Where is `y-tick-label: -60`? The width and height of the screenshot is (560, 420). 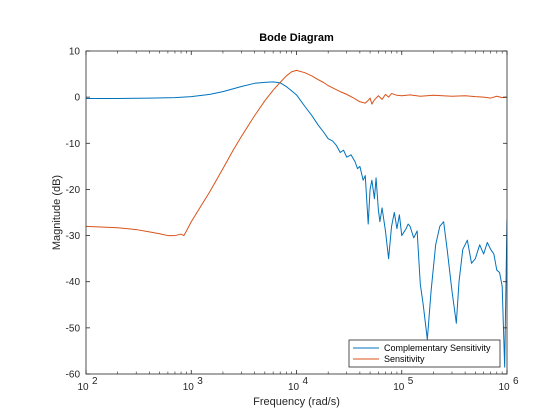 y-tick-label: -60 is located at coordinates (73, 375).